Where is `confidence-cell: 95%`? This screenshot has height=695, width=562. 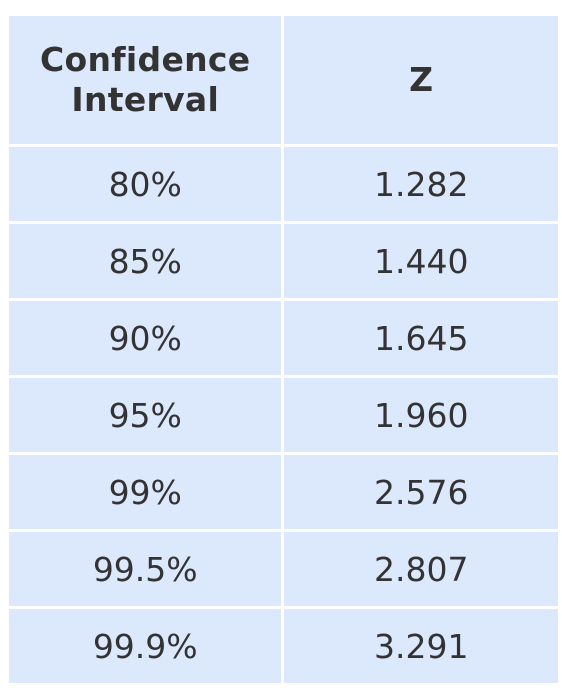
confidence-cell: 95% is located at coordinates (145, 415).